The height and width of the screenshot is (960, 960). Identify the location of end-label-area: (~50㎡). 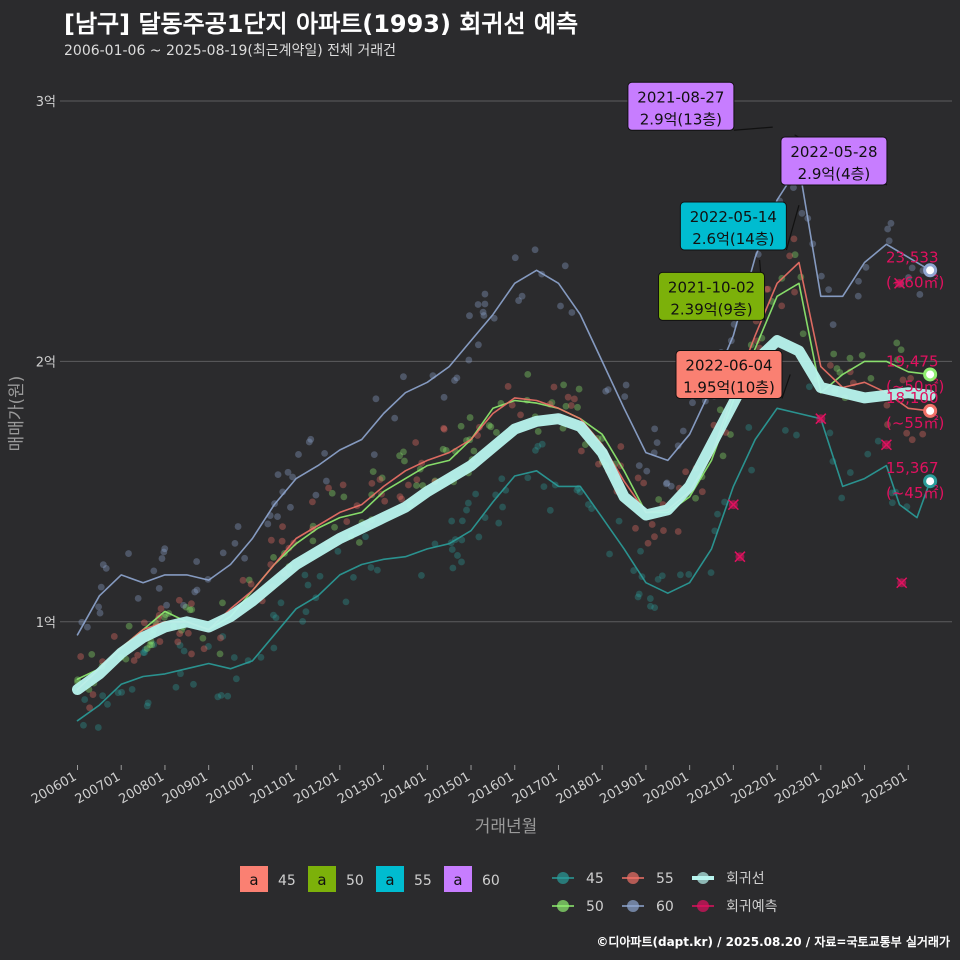
(915, 386).